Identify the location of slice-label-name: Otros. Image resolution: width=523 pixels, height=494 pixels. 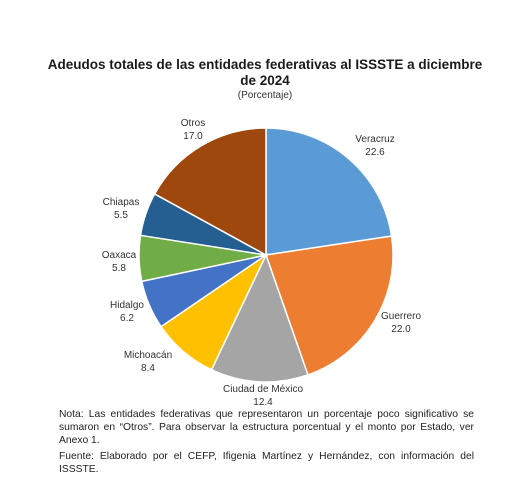
(193, 123).